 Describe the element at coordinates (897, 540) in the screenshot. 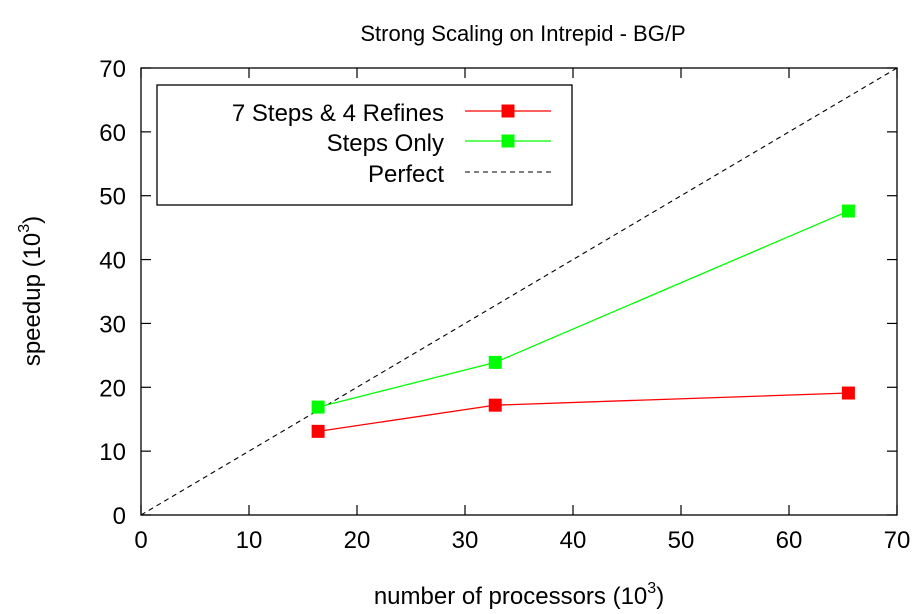

I see `x-tick-label: 70` at that location.